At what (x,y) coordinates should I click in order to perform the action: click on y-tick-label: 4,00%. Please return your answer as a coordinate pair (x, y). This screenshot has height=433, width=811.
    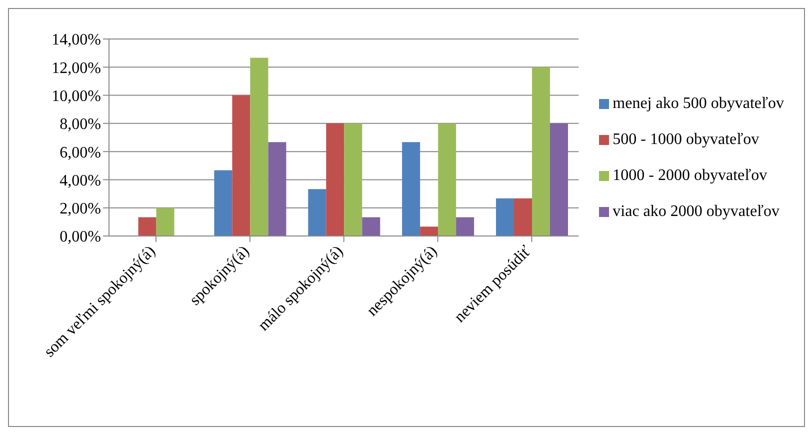
    Looking at the image, I should click on (80, 181).